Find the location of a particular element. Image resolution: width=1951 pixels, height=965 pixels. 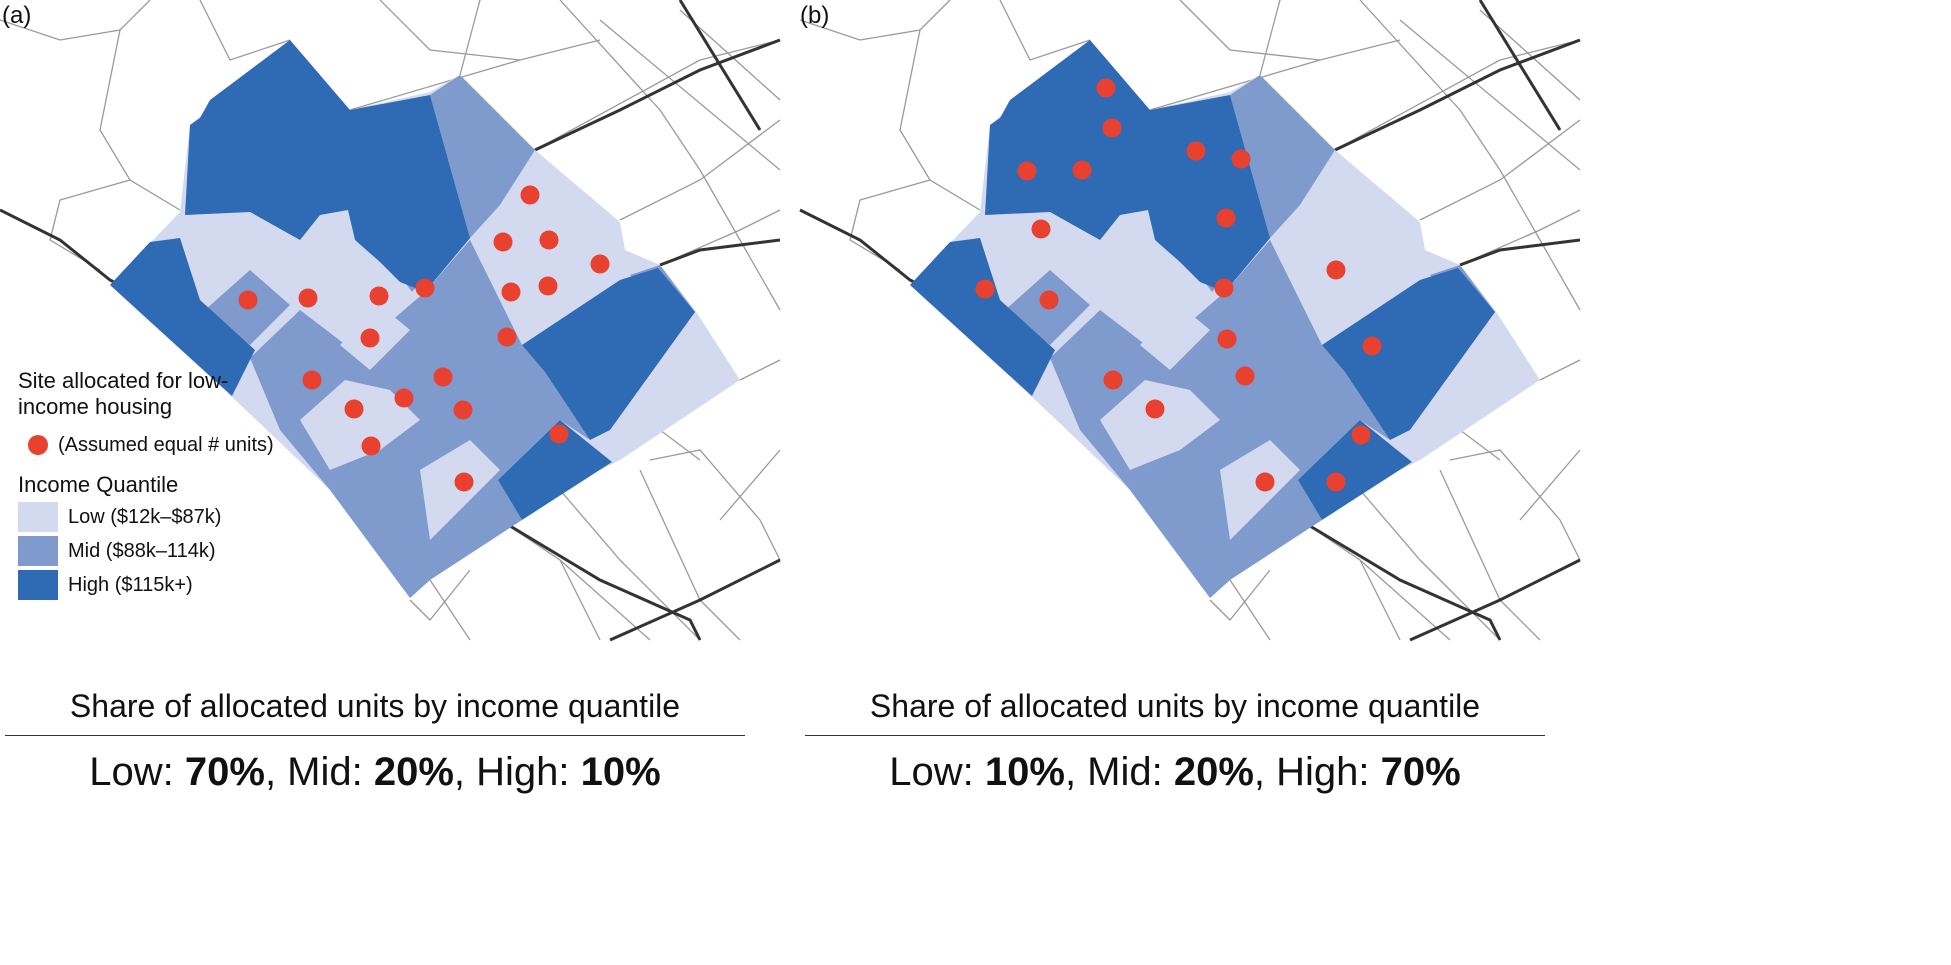

low-label: Low: is located at coordinates (937, 772).